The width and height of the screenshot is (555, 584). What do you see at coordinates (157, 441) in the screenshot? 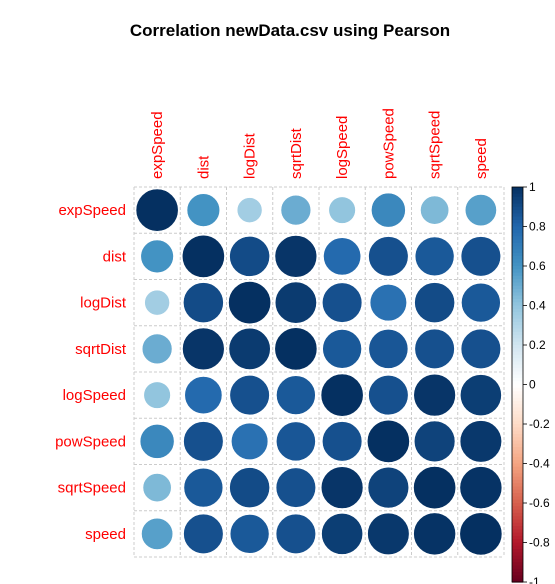
I see `corr-circle-powSpeed-expSpeed` at bounding box center [157, 441].